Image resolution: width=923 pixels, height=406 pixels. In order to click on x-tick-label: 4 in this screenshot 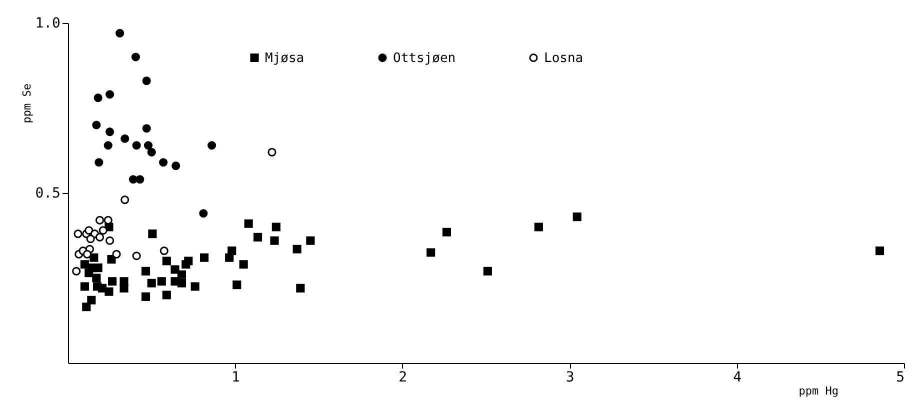, I will do `click(737, 378)`.